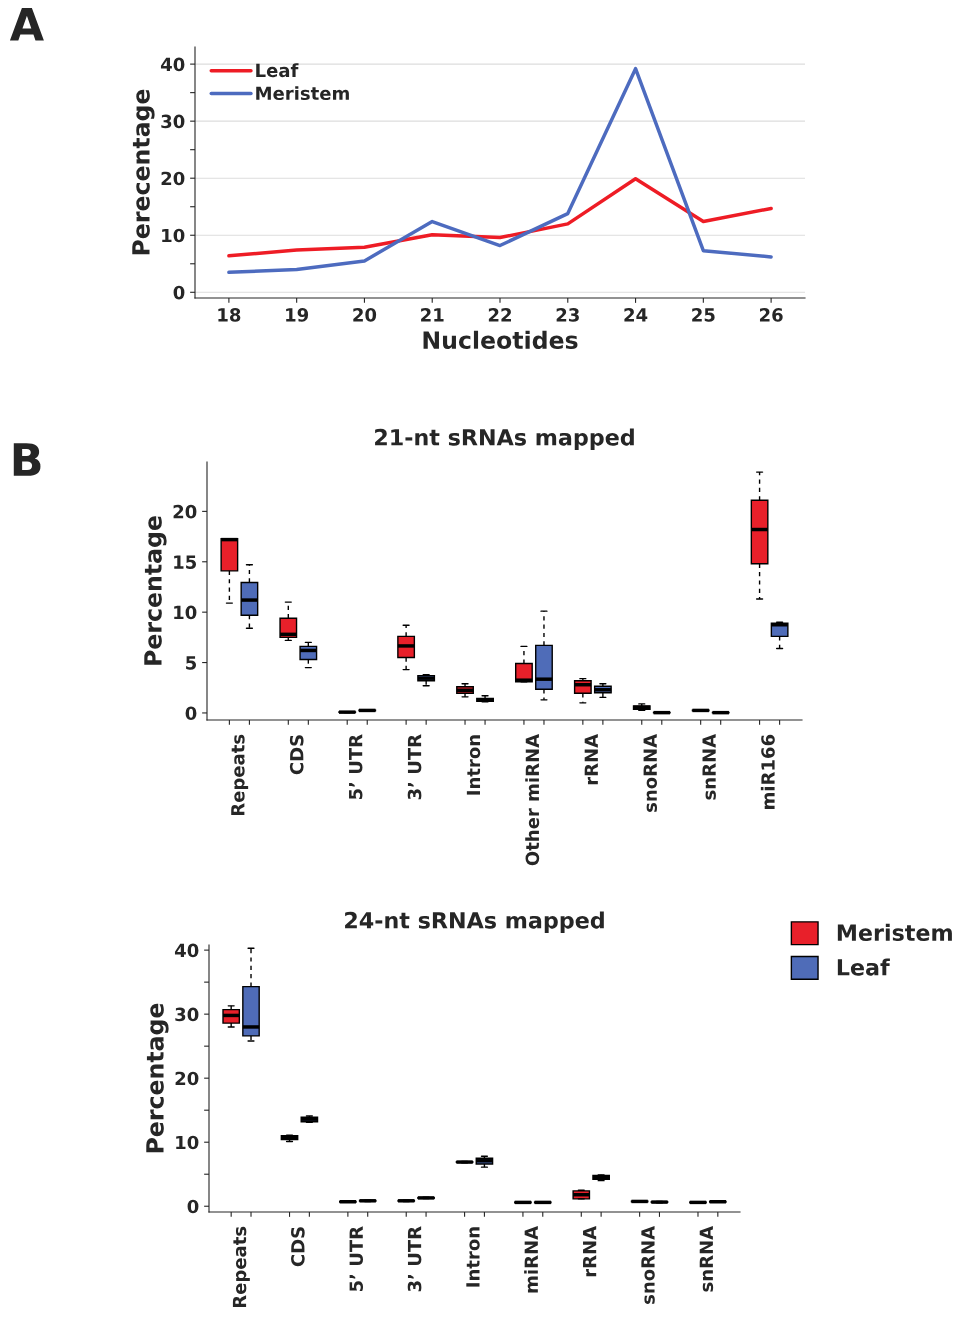 The height and width of the screenshot is (1334, 970). What do you see at coordinates (229, 315) in the screenshot?
I see `x-tick-label: 18` at bounding box center [229, 315].